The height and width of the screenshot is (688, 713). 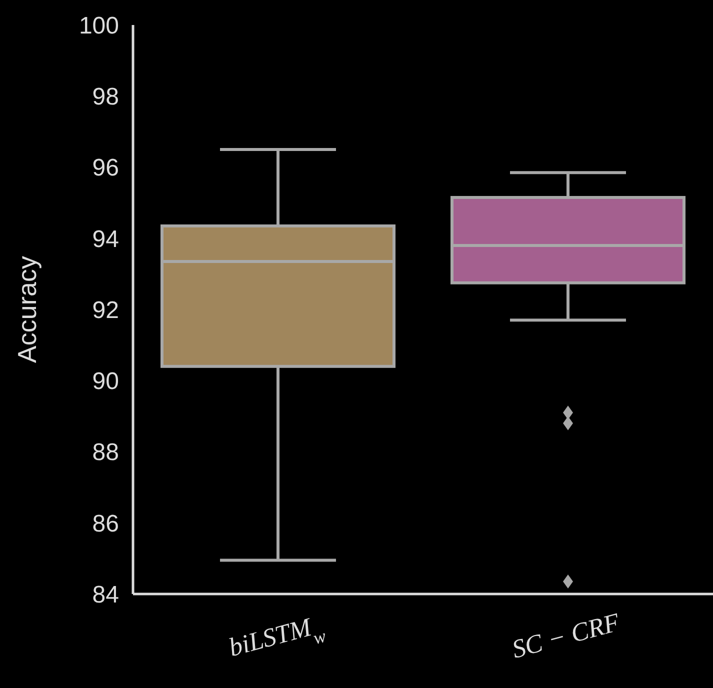 What do you see at coordinates (105, 452) in the screenshot?
I see `y-tick-label: 88` at bounding box center [105, 452].